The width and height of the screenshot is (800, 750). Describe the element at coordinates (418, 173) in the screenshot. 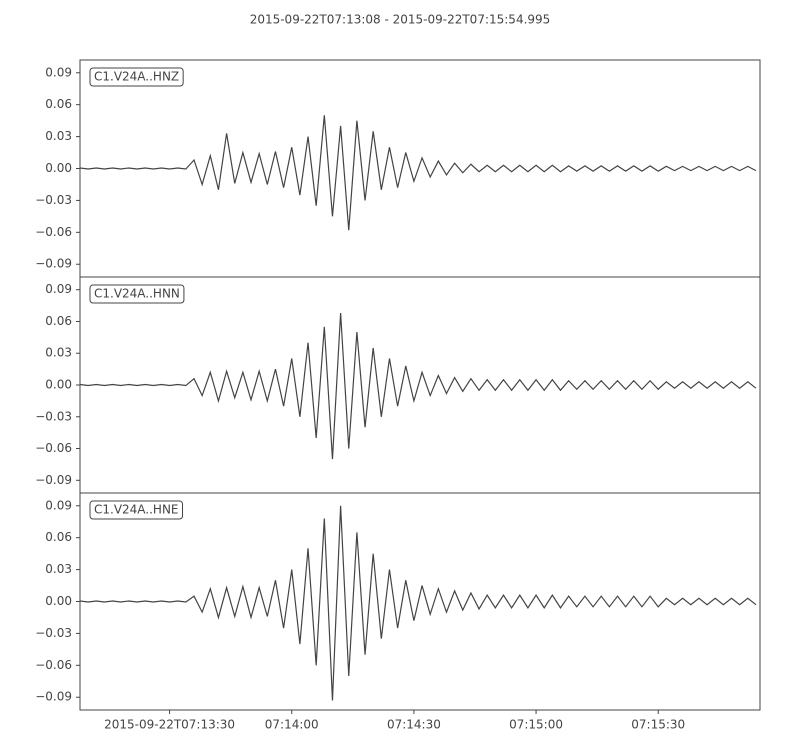

I see `trace` at that location.